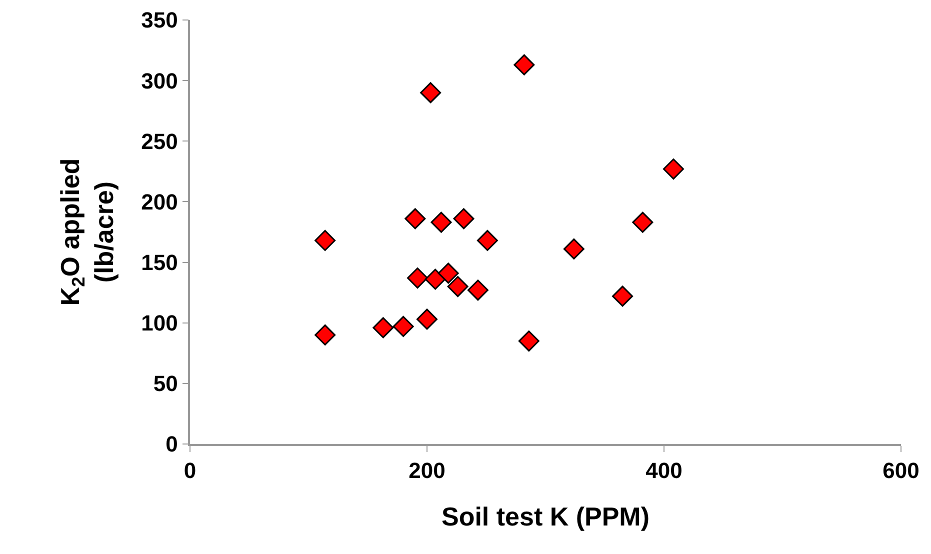  I want to click on y-tick-label: 50, so click(165, 383).